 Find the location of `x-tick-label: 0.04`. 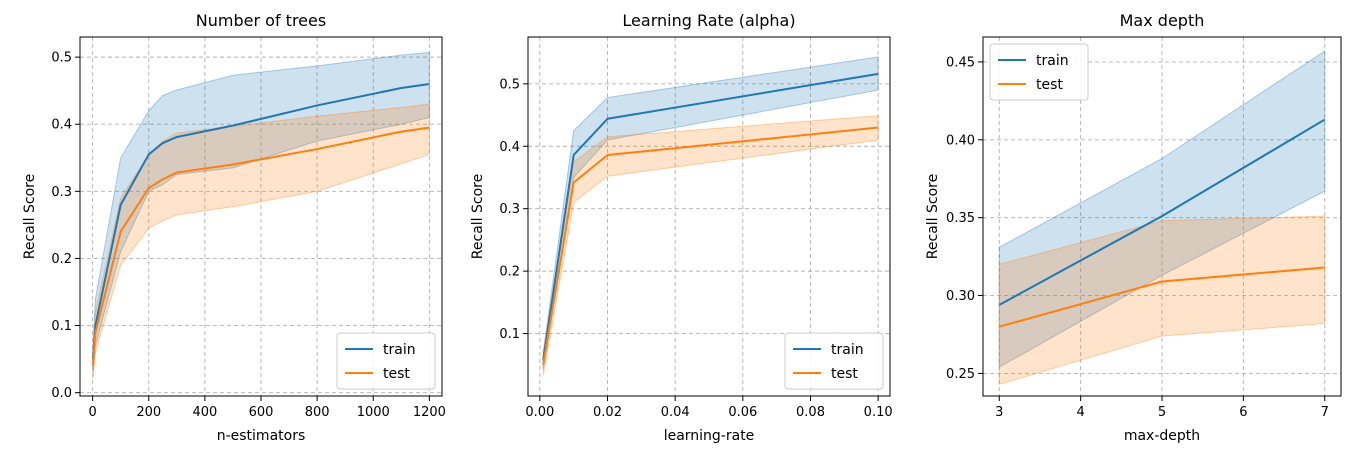

x-tick-label: 0.04 is located at coordinates (675, 412).